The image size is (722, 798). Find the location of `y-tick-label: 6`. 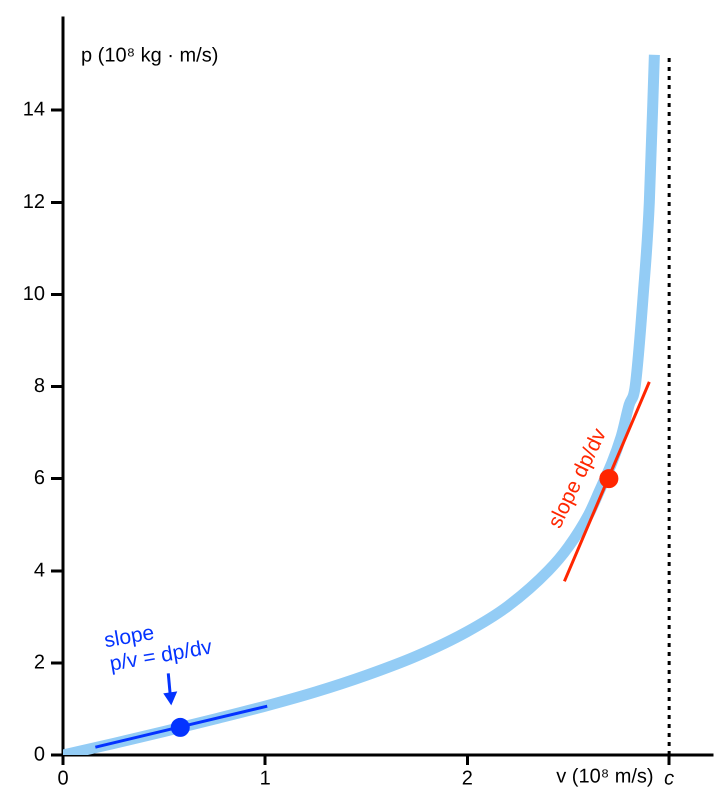

y-tick-label: 6 is located at coordinates (39, 478).